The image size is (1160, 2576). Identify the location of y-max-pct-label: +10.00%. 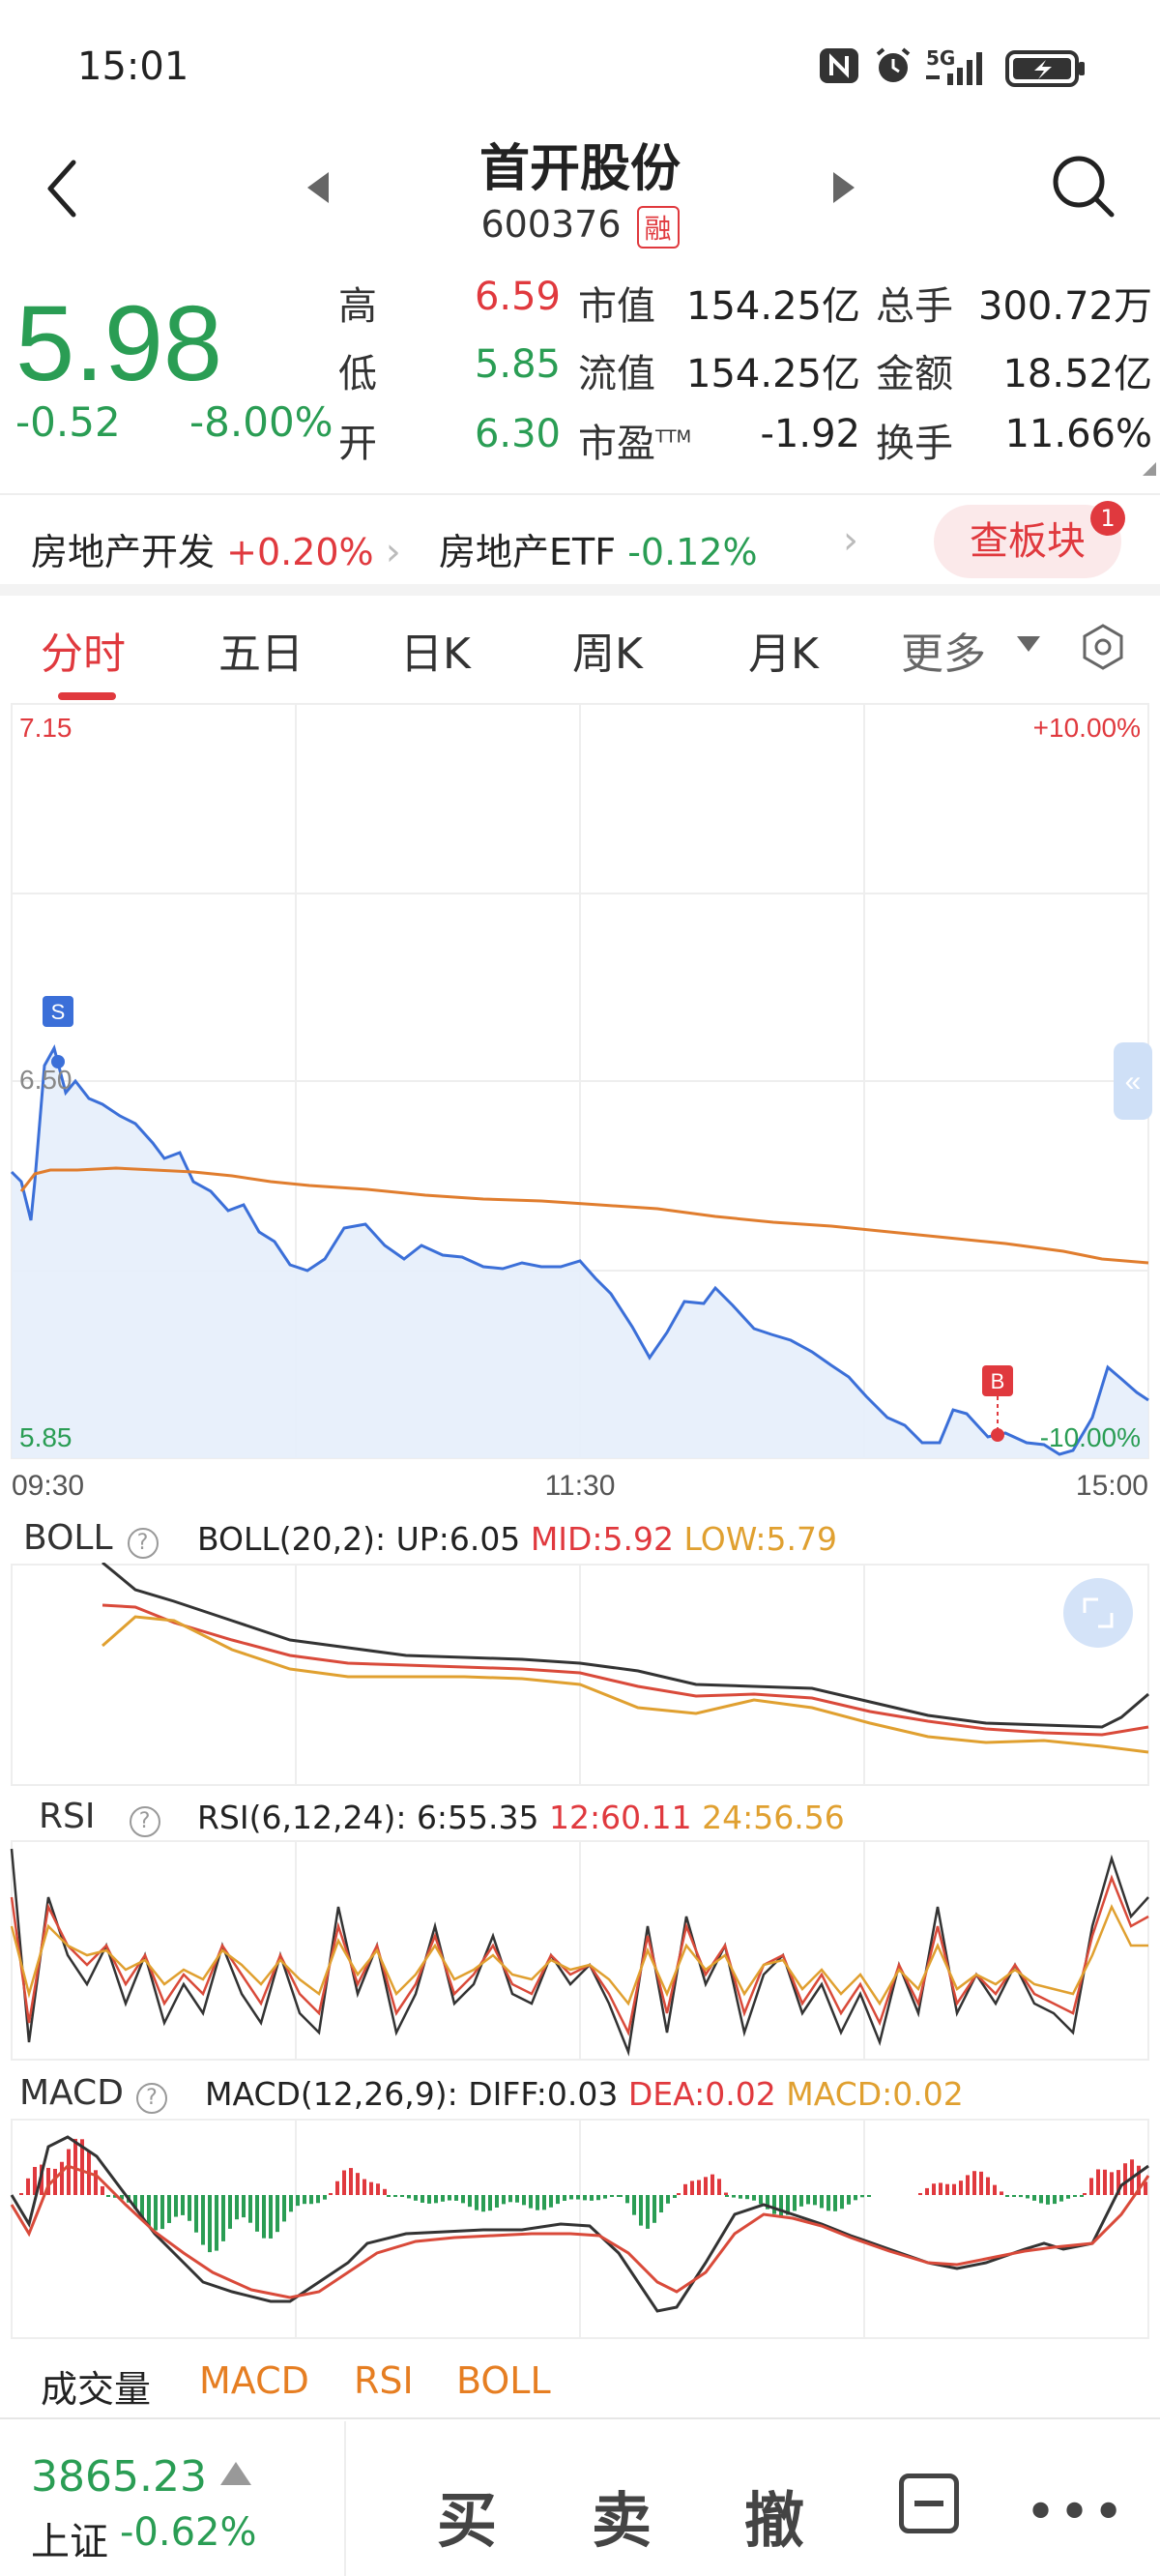
(1087, 728).